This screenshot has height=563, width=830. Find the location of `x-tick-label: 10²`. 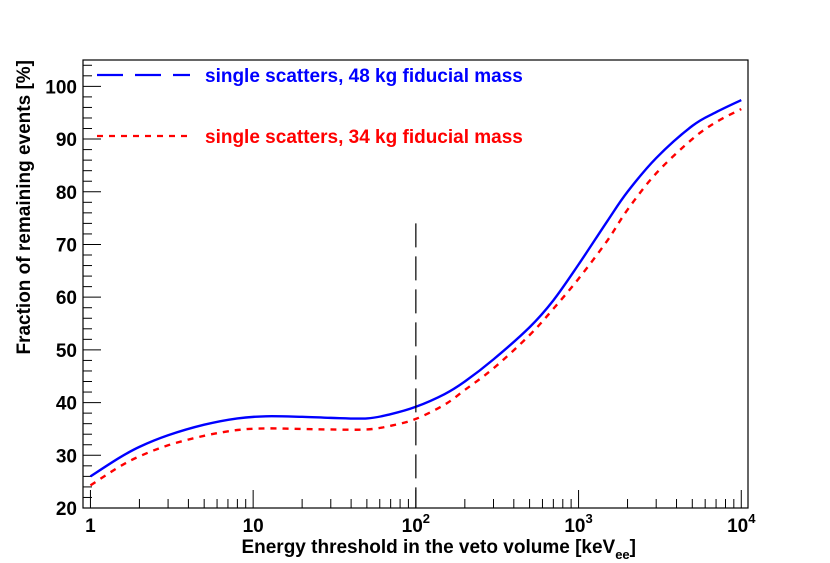

x-tick-label: 10² is located at coordinates (416, 524).